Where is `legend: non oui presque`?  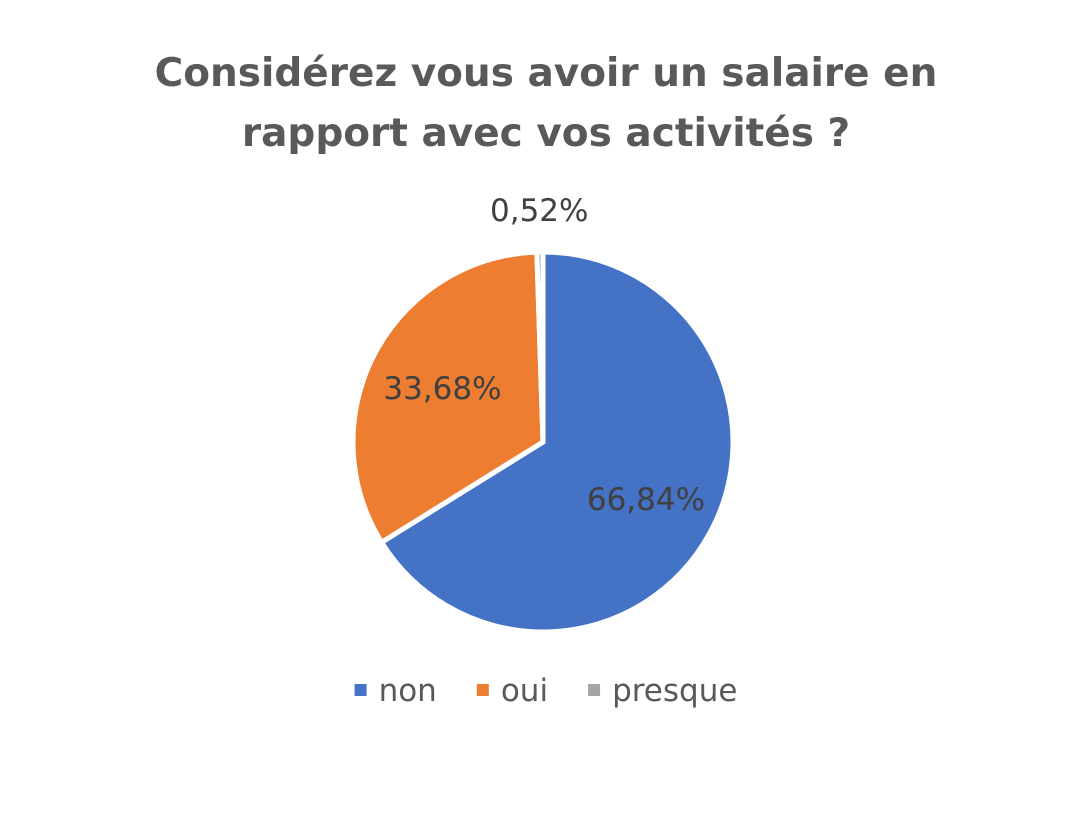 legend: non oui presque is located at coordinates (545, 691).